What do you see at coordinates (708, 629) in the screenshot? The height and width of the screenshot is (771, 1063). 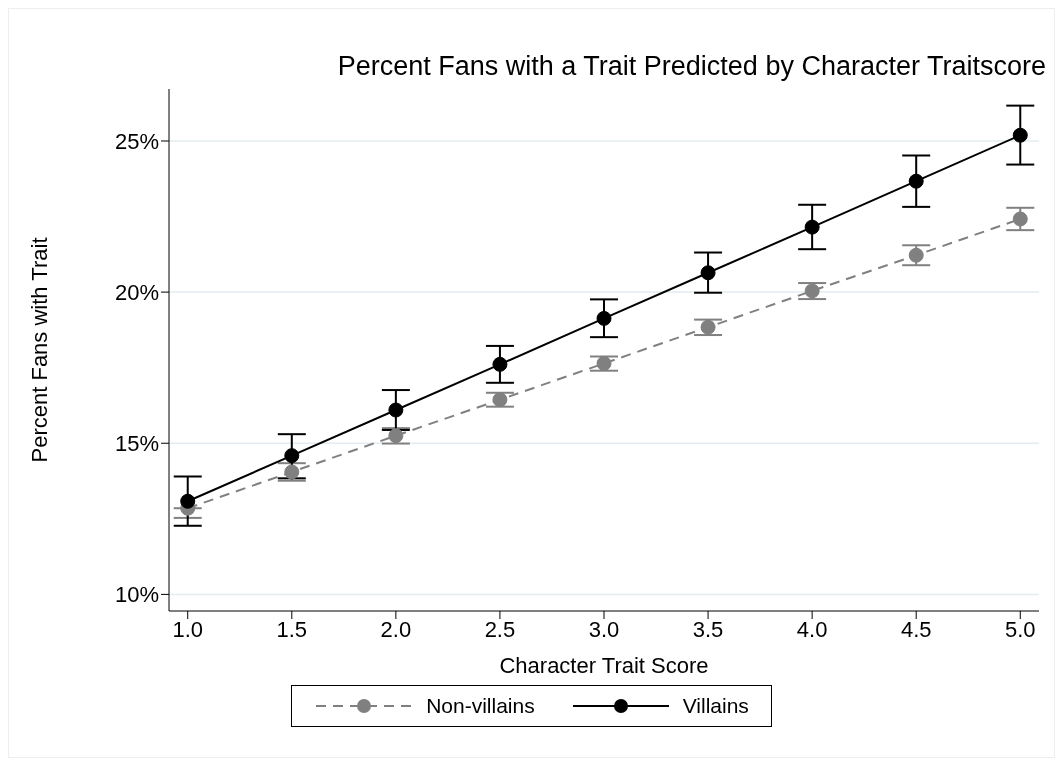 I see `x-tick-label: 3.5` at bounding box center [708, 629].